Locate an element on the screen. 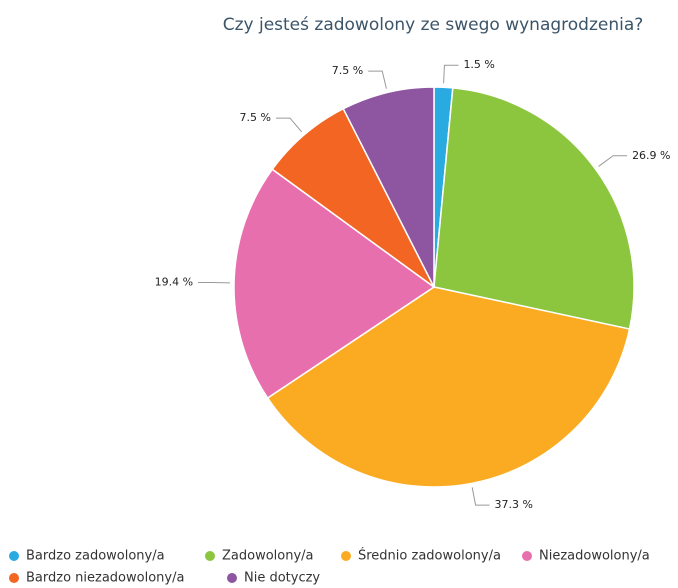 The height and width of the screenshot is (588, 678). legend-label: Nie dotyczy is located at coordinates (282, 578).